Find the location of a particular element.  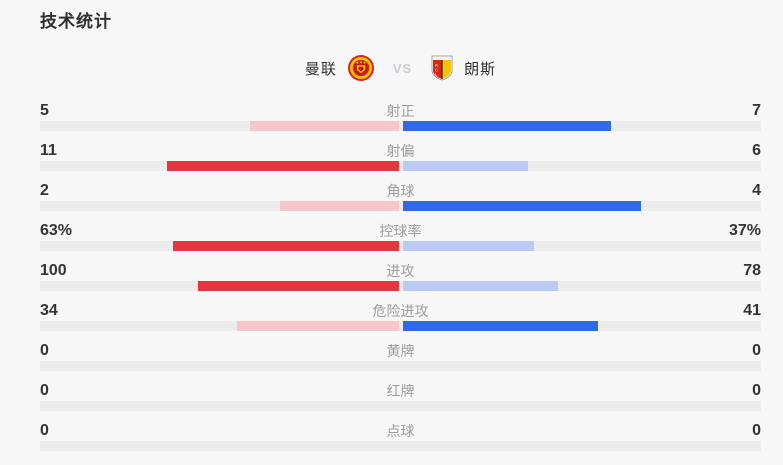

stat-label: 黄牌 is located at coordinates (400, 351).